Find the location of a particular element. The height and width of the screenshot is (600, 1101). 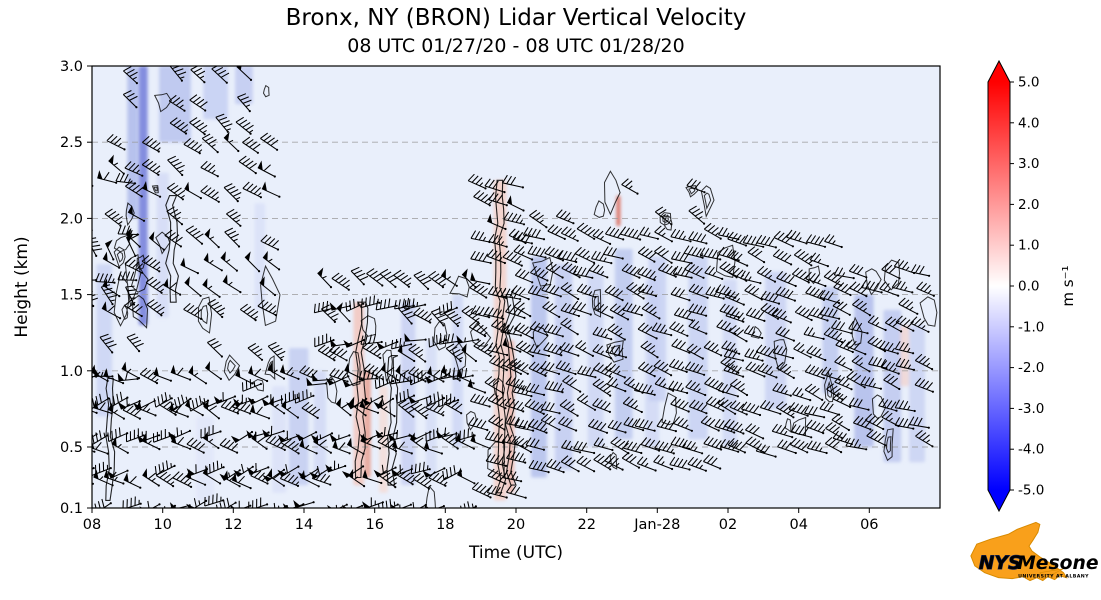

y-axis-label: Height (km) is located at coordinates (22, 287).